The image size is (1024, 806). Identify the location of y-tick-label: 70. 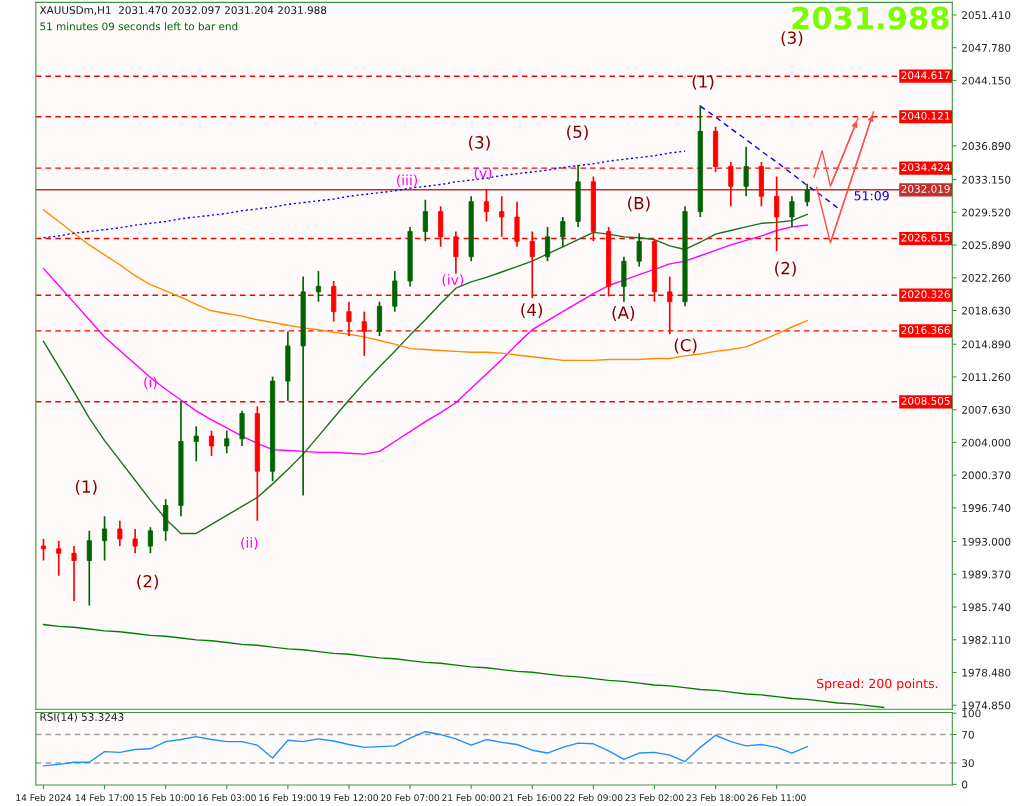
(968, 734).